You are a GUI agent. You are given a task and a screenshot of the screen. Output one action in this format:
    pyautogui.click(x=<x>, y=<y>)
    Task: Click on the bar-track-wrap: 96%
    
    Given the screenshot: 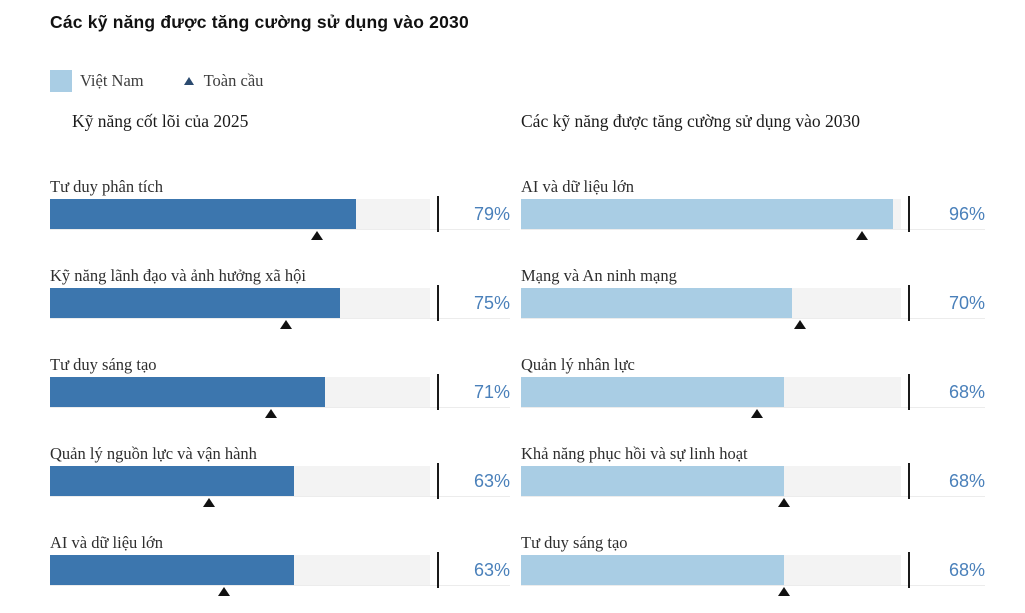 What is the action you would take?
    pyautogui.click(x=753, y=218)
    